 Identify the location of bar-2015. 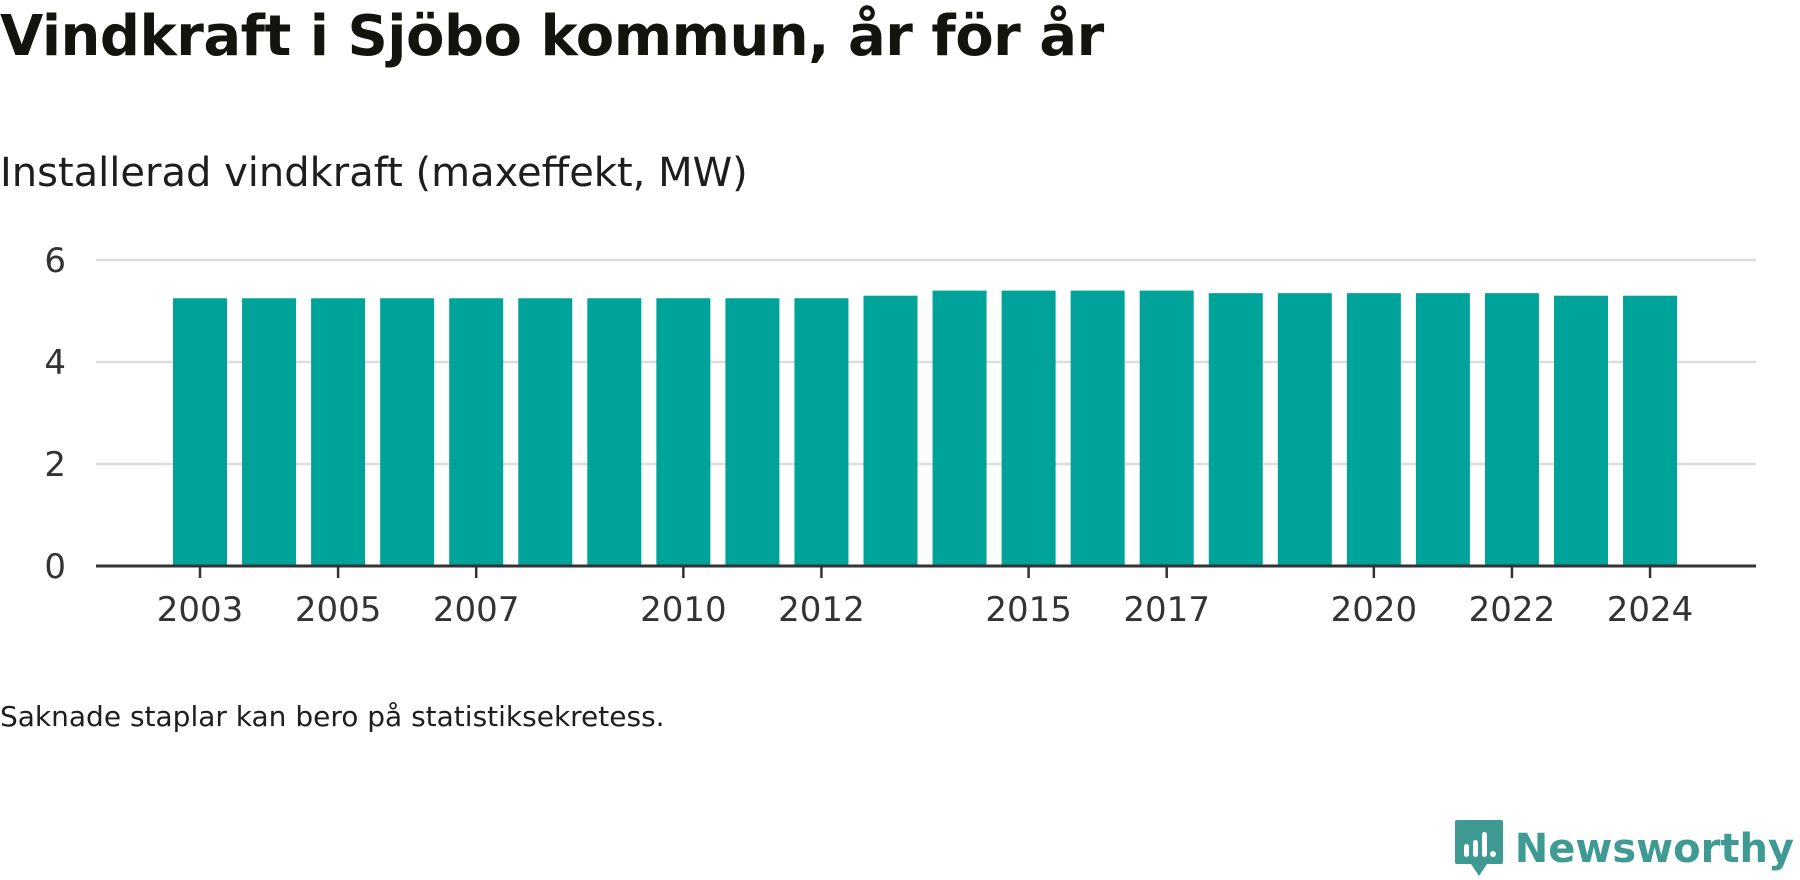
(1028, 428).